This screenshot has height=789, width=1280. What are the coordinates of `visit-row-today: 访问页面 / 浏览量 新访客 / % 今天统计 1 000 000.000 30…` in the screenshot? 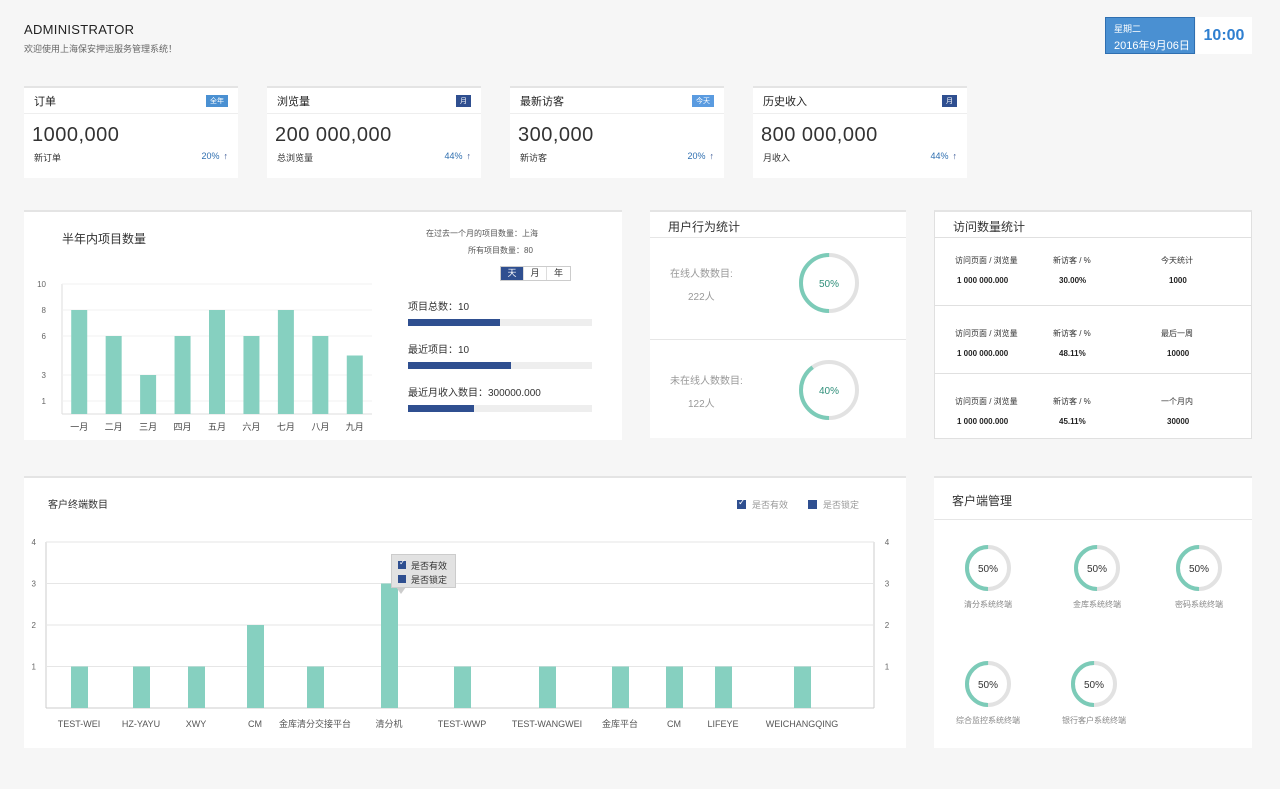 It's located at (1093, 272).